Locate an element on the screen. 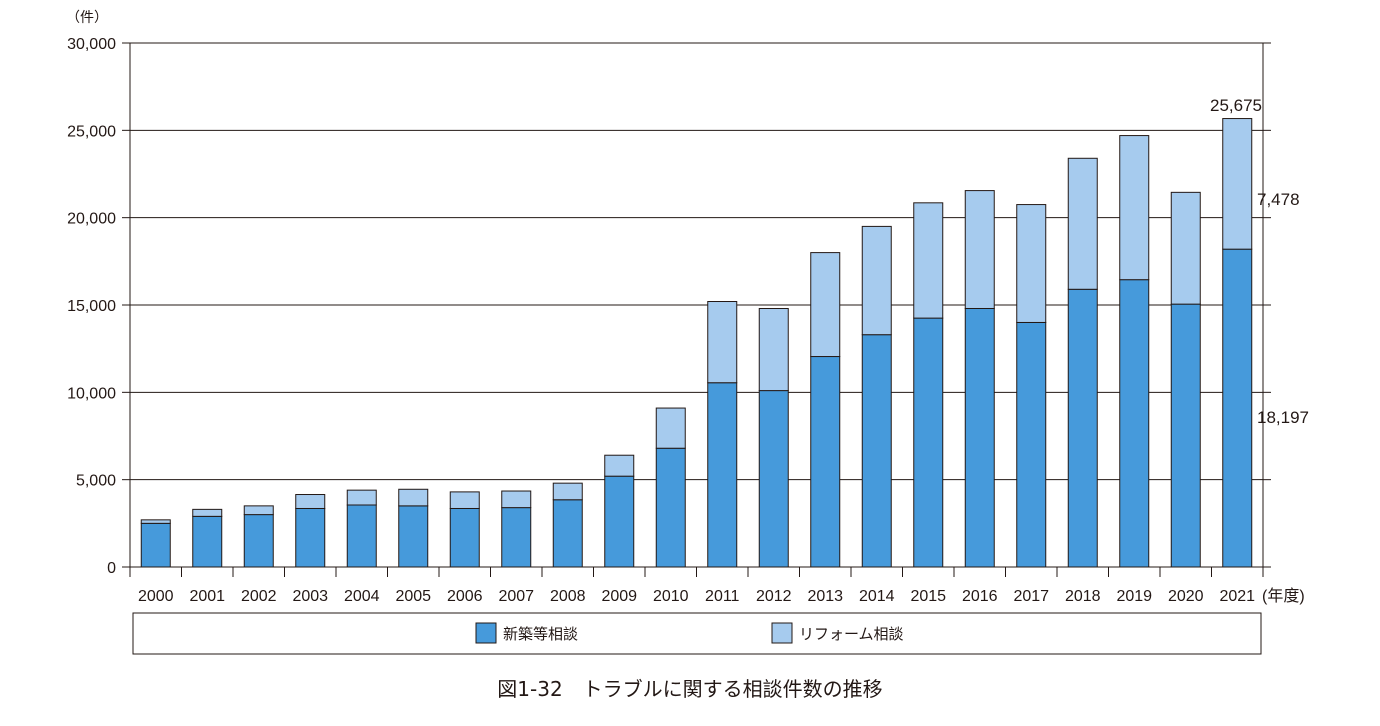 The image size is (1380, 726). x-tick-label: 2021 is located at coordinates (1237, 596).